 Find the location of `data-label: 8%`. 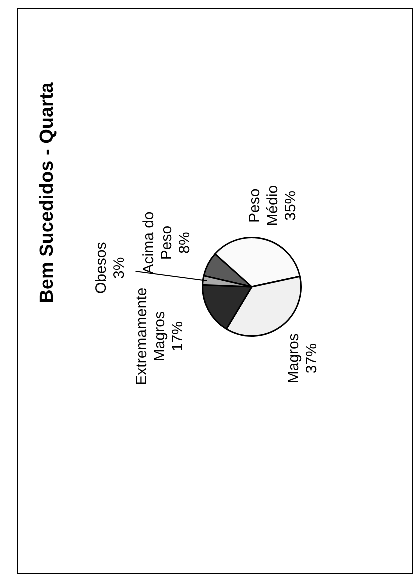

data-label: 8% is located at coordinates (185, 243).